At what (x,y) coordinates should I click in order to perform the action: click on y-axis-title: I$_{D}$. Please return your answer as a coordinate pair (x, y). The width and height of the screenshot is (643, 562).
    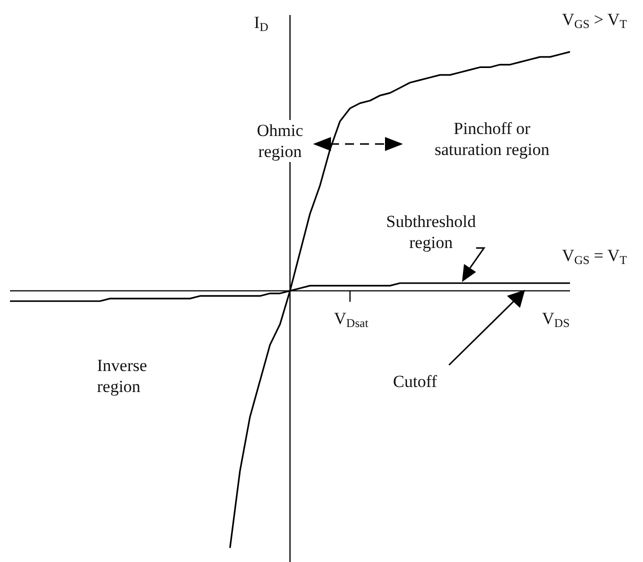
    Looking at the image, I should click on (261, 23).